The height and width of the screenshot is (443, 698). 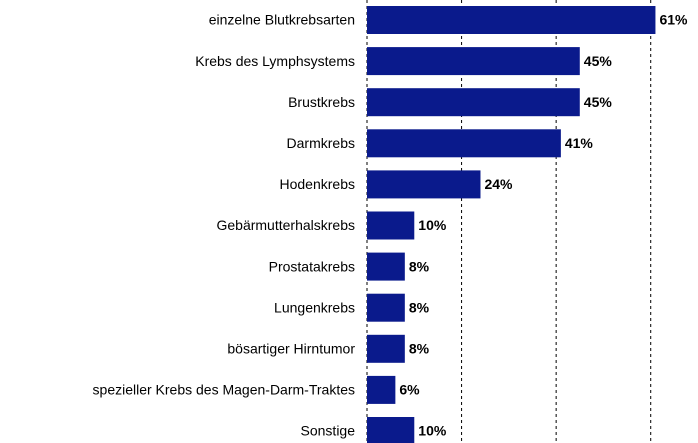 I want to click on value-label: 61%, so click(x=673, y=20).